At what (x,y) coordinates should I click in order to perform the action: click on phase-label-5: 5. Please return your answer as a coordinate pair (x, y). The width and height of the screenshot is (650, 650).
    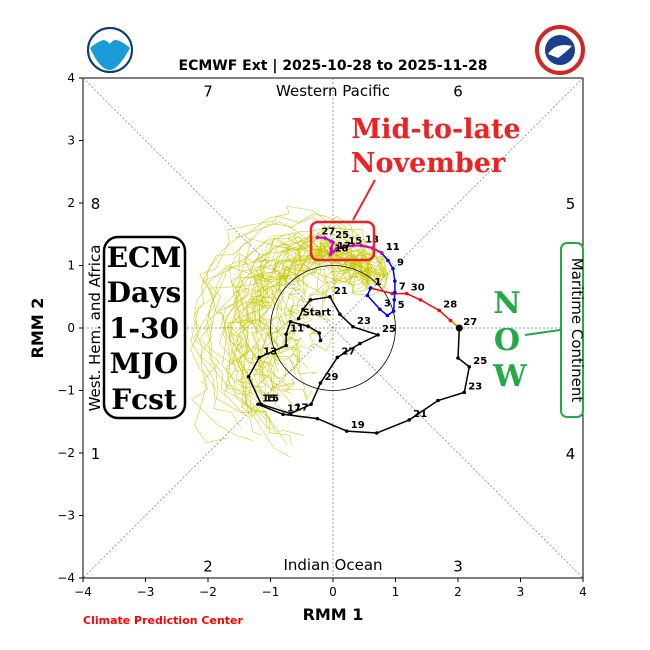
    Looking at the image, I should click on (571, 204).